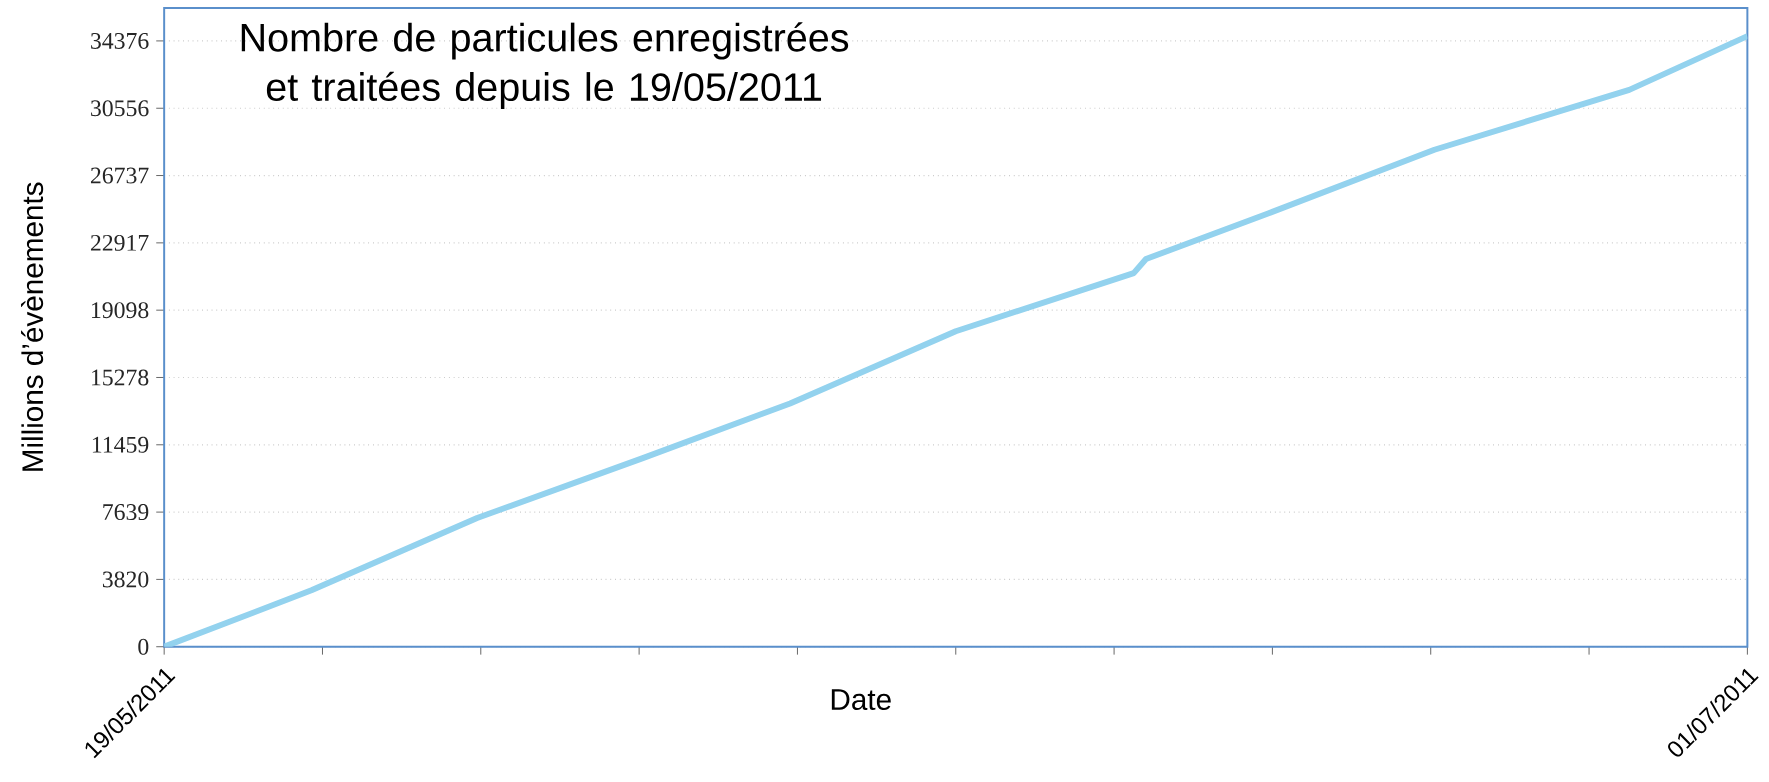 This screenshot has width=1769, height=782. What do you see at coordinates (119, 175) in the screenshot?
I see `y-tick-label: 26737` at bounding box center [119, 175].